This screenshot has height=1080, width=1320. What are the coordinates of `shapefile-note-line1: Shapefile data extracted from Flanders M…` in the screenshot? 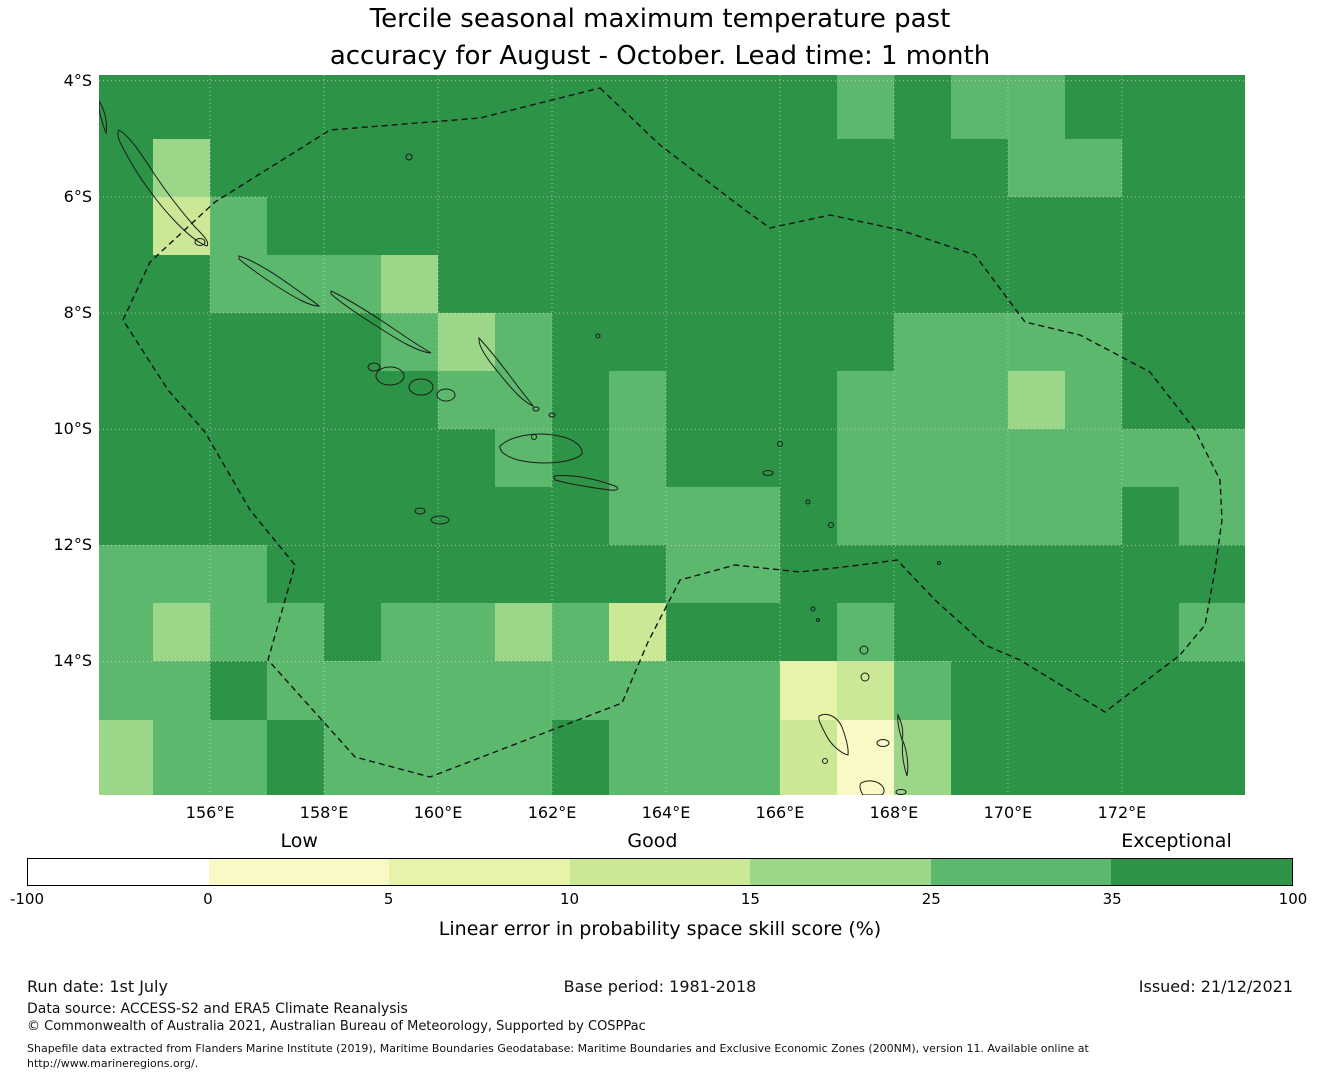 It's located at (558, 1048).